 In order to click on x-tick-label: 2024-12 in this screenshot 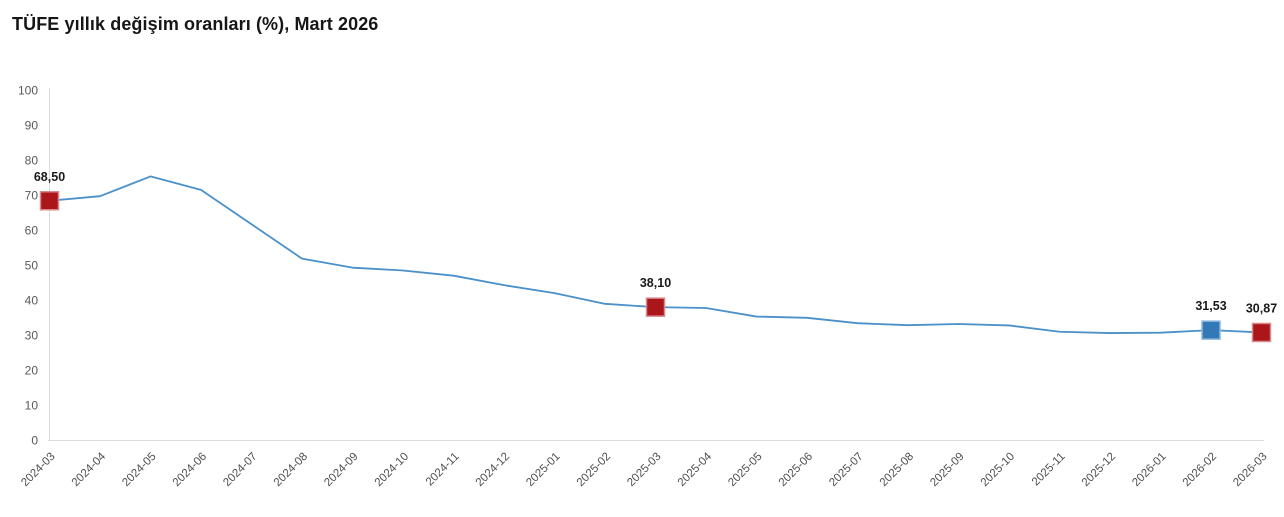, I will do `click(493, 470)`.